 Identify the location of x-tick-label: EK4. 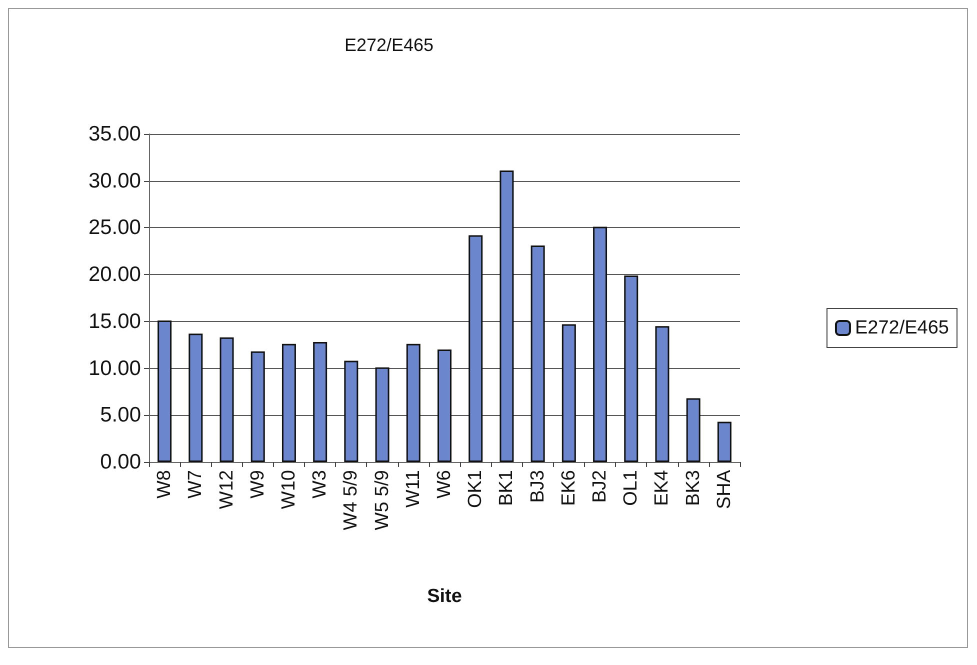
(662, 488).